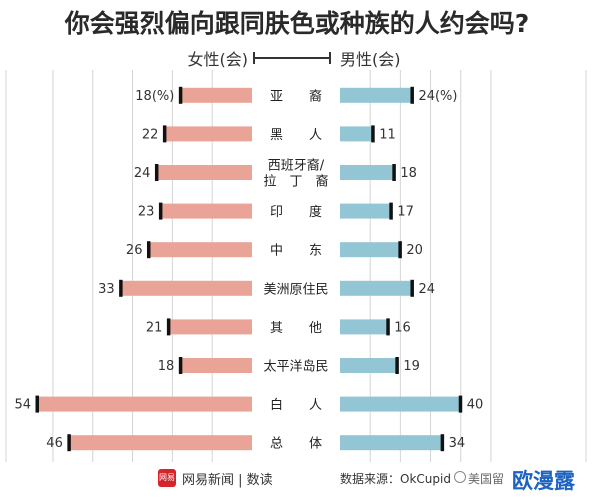 The image size is (594, 502). I want to click on value-label-male: 24, so click(426, 289).